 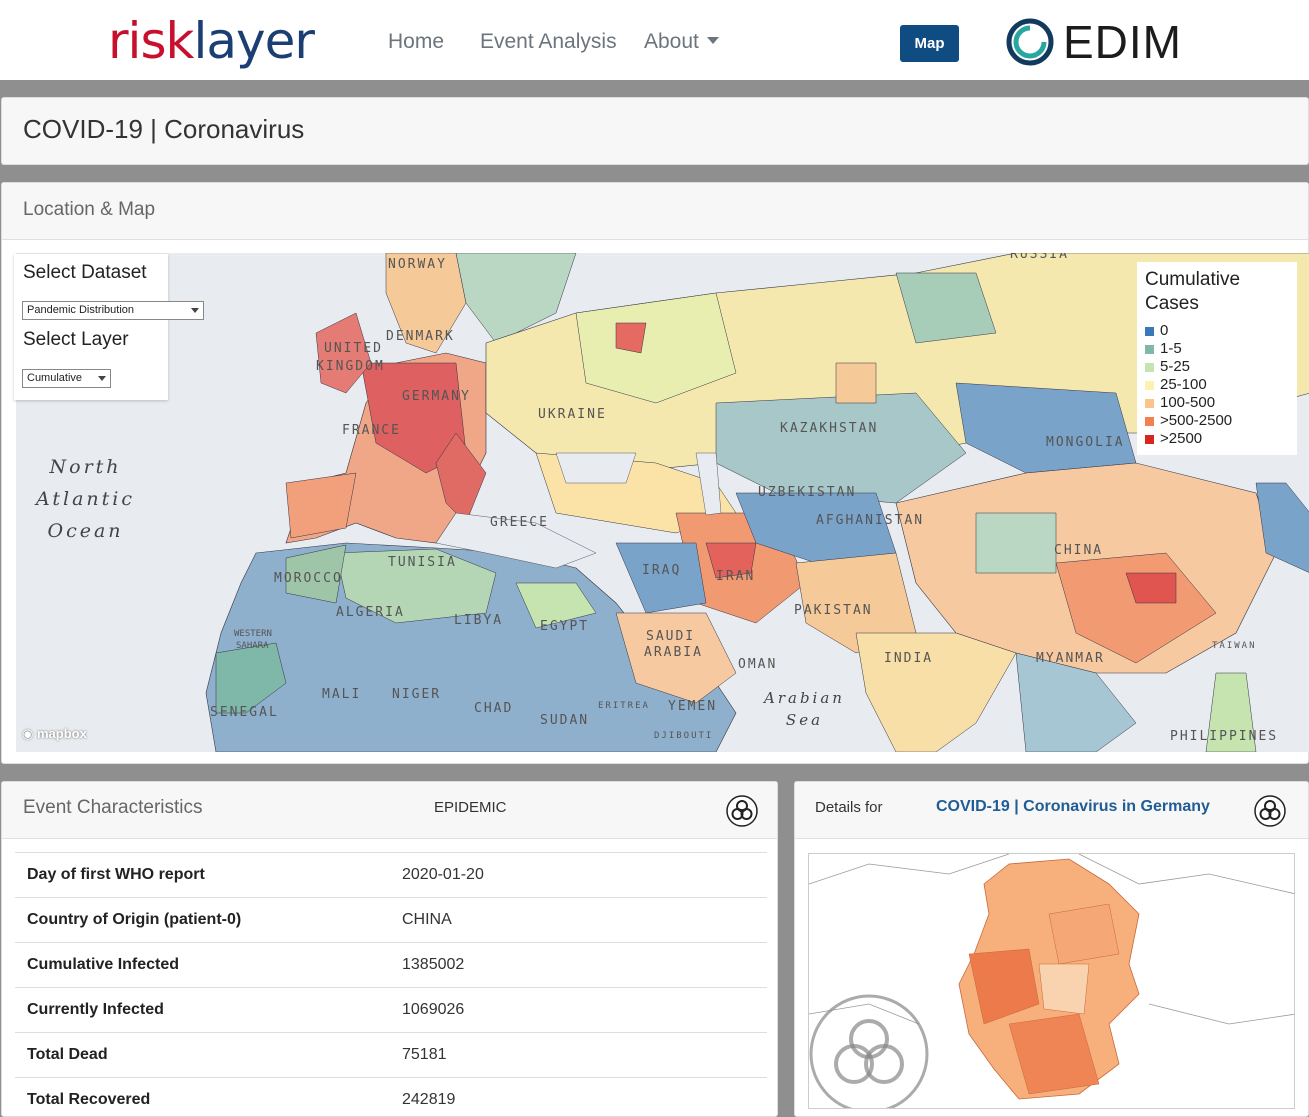 I want to click on table-row: Currently Infected 1069026, so click(x=391, y=1009).